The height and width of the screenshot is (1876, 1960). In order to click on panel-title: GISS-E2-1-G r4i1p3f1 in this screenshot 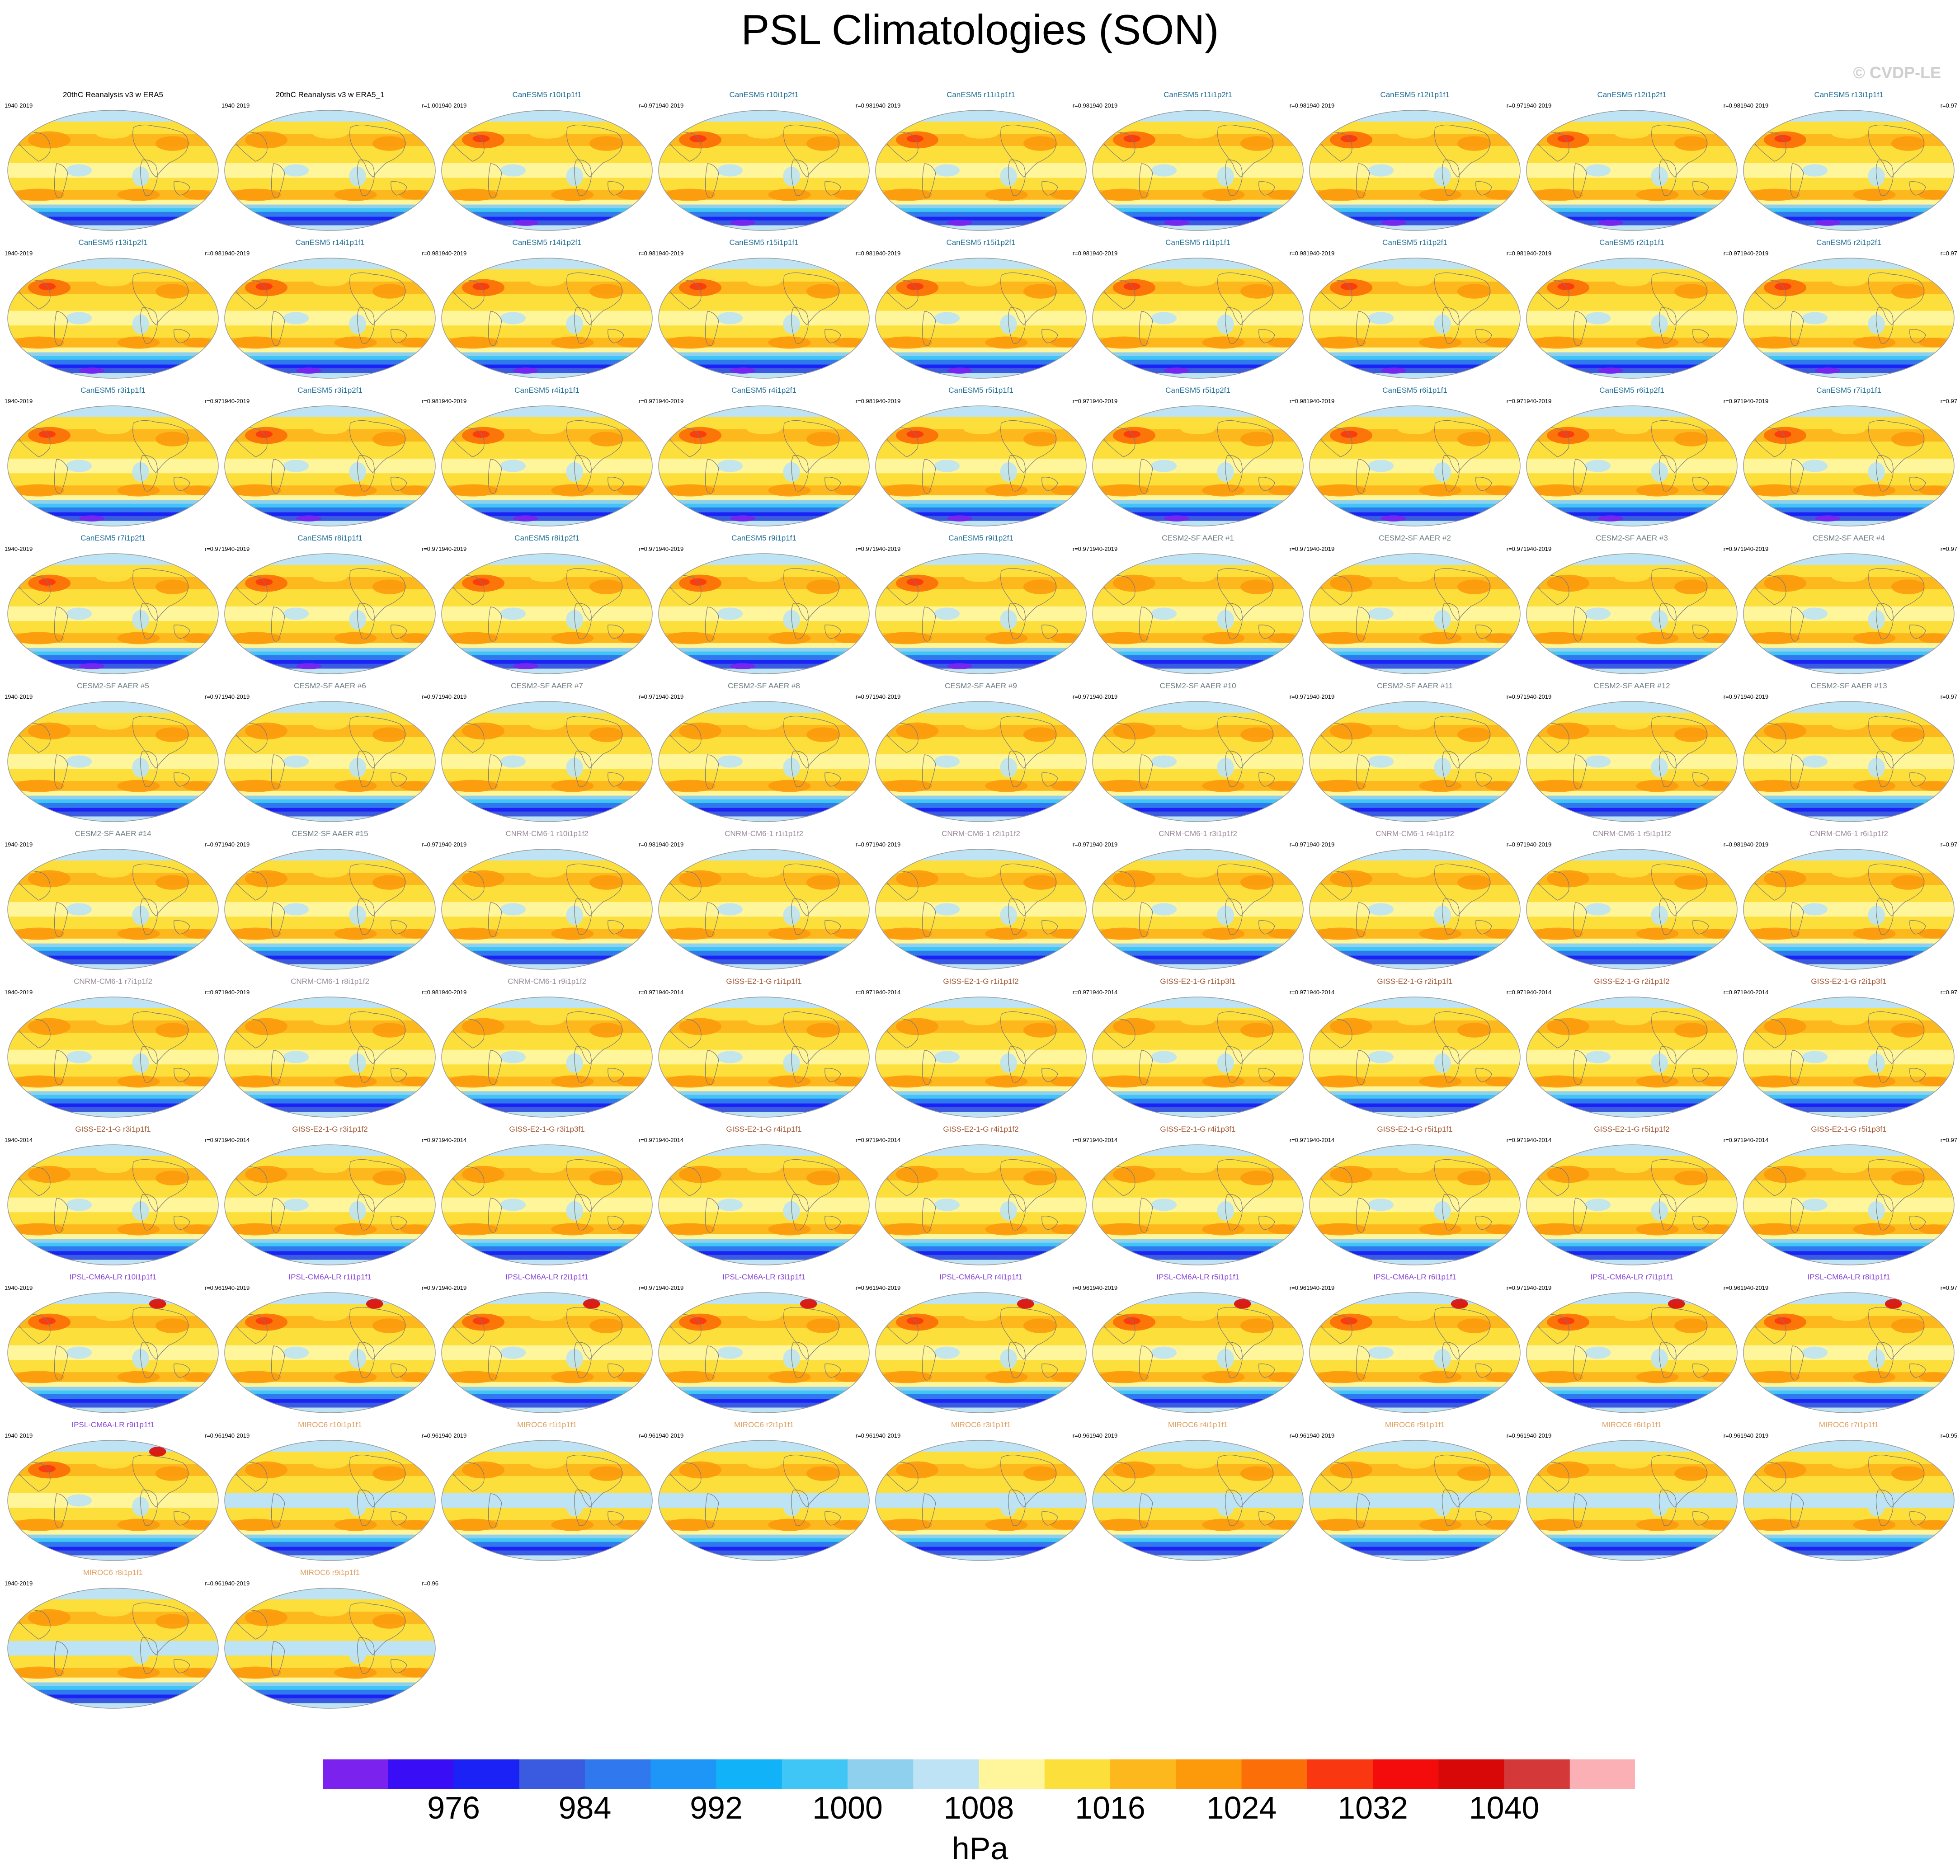, I will do `click(1198, 1129)`.